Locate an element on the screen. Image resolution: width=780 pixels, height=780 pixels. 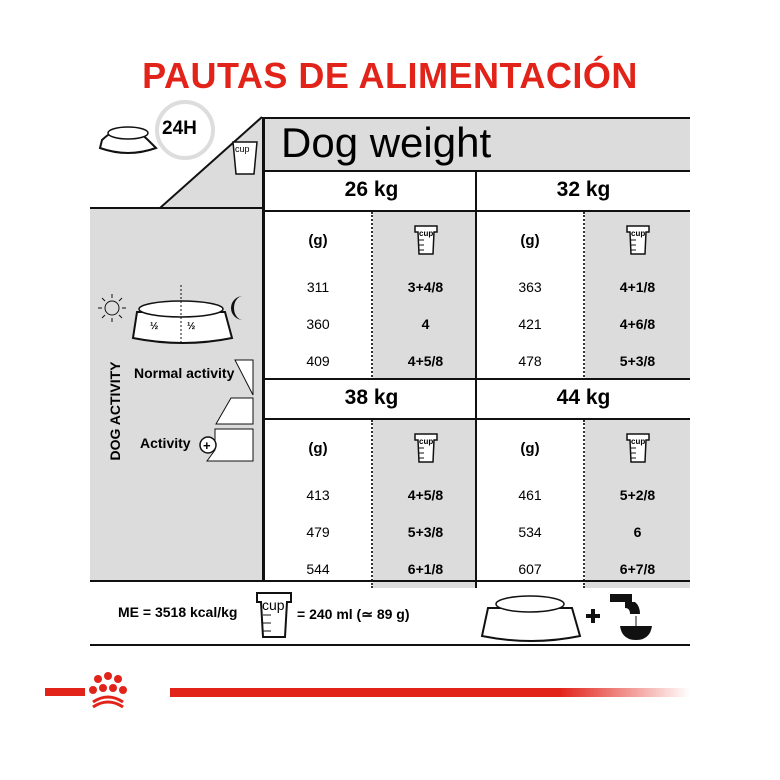
clock-icon is located at coordinates (185, 130).